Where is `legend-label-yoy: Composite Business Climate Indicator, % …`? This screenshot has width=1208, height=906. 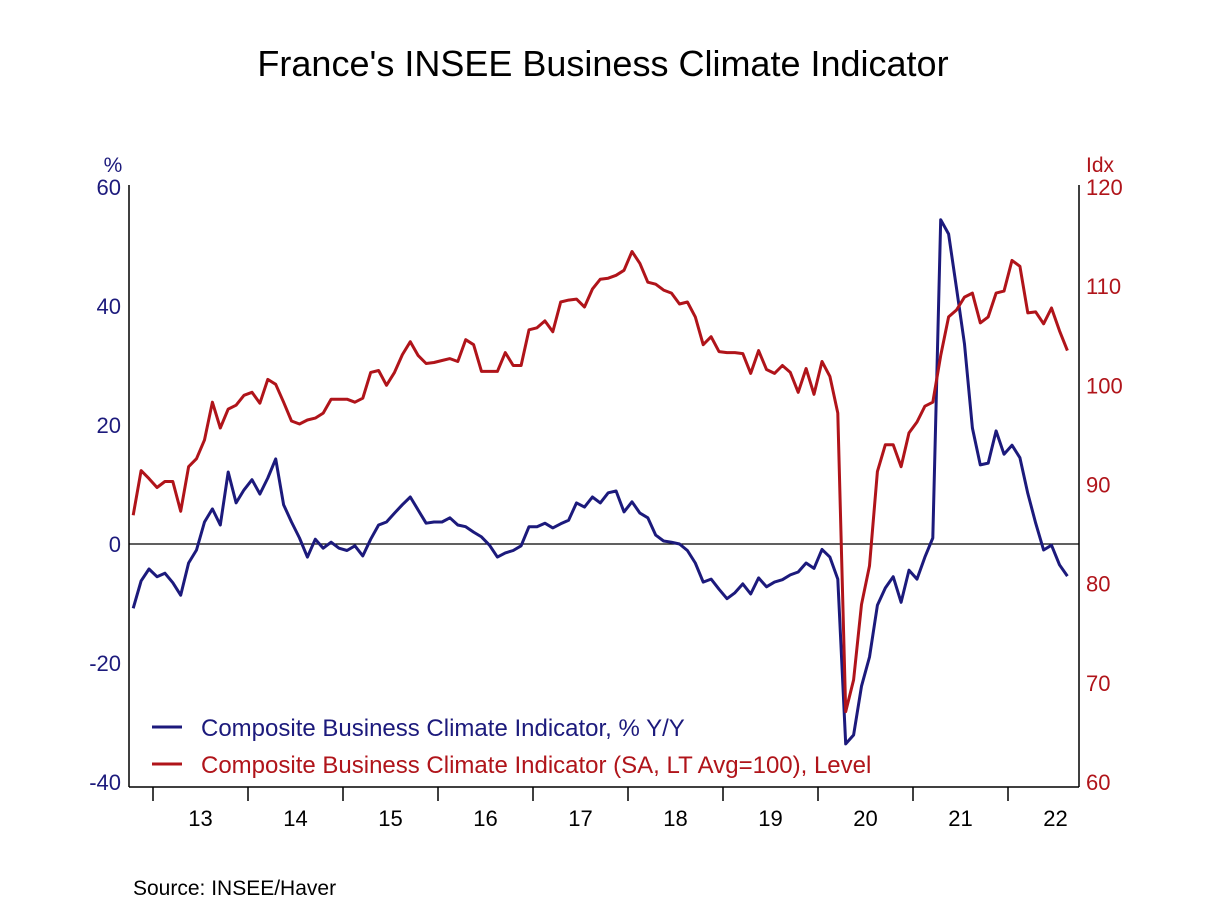 legend-label-yoy: Composite Business Climate Indicator, % … is located at coordinates (443, 728).